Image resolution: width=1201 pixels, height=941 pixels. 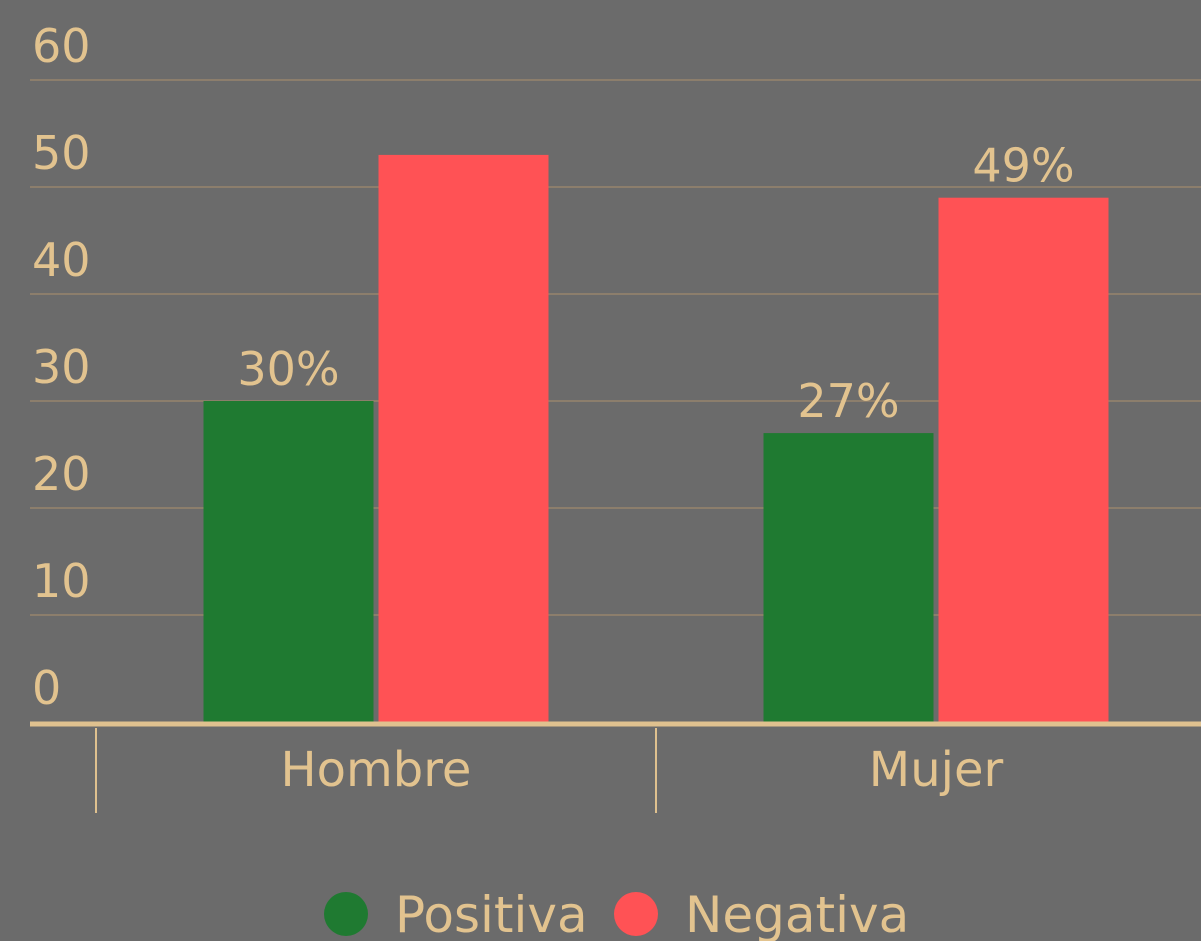 I want to click on value-label: 27%, so click(x=848, y=401).